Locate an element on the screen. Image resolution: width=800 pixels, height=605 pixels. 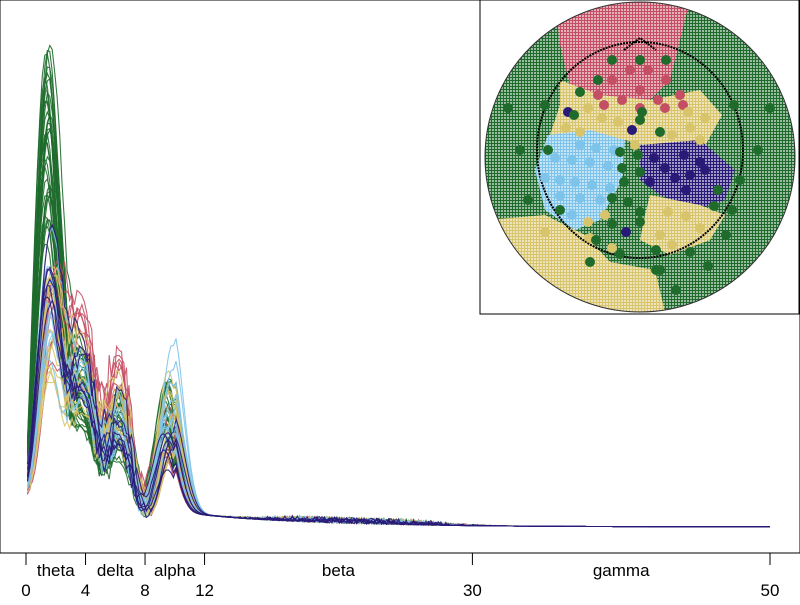
x-tick-label: 12 is located at coordinates (204, 590).